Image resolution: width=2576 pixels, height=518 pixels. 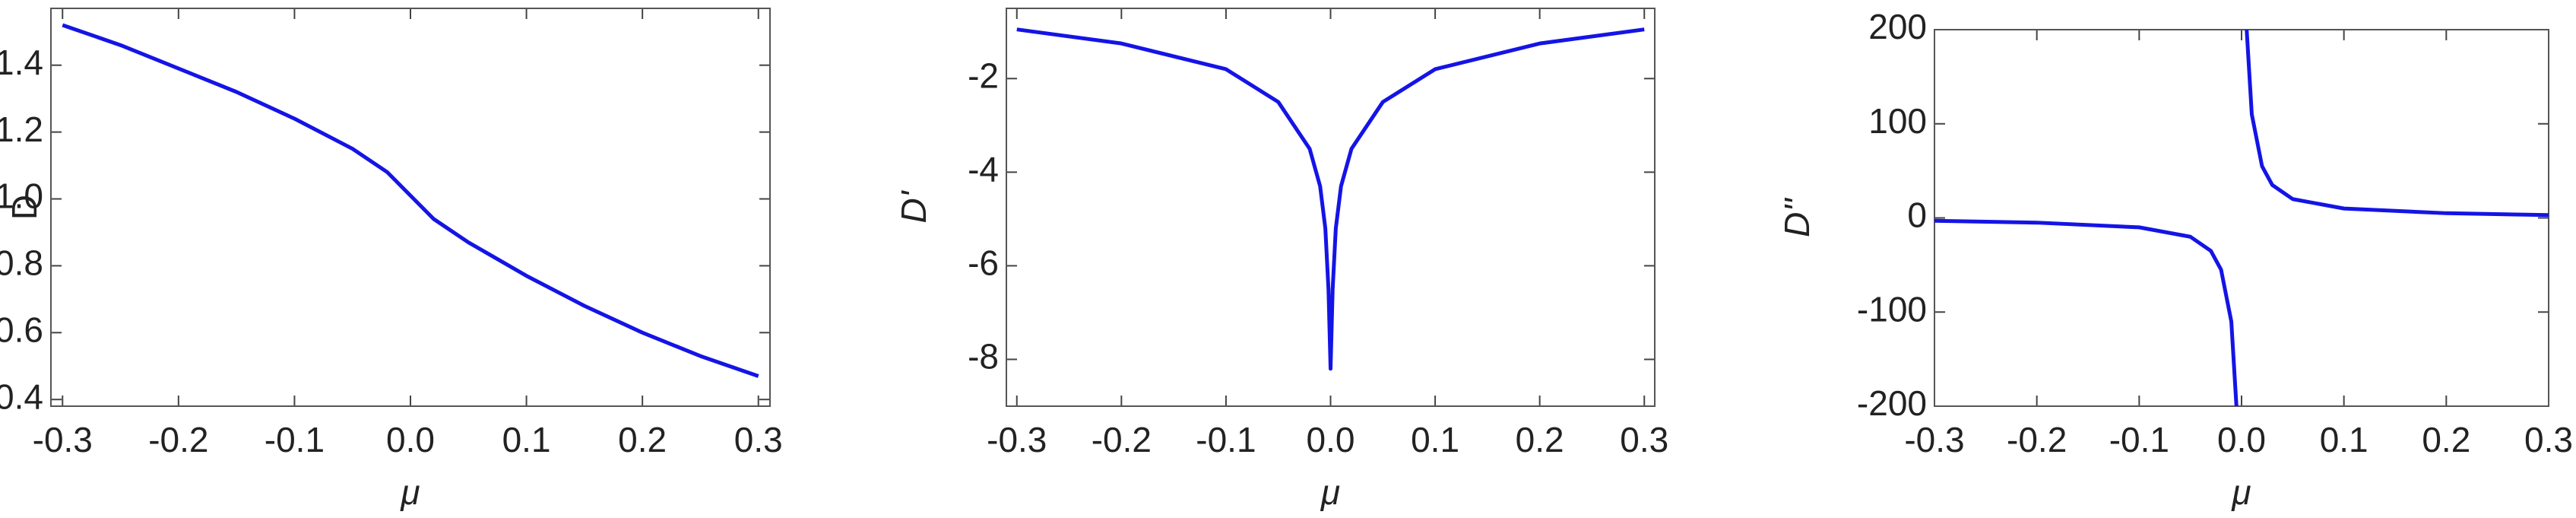 I want to click on y-tick-label: -100, so click(x=1892, y=309).